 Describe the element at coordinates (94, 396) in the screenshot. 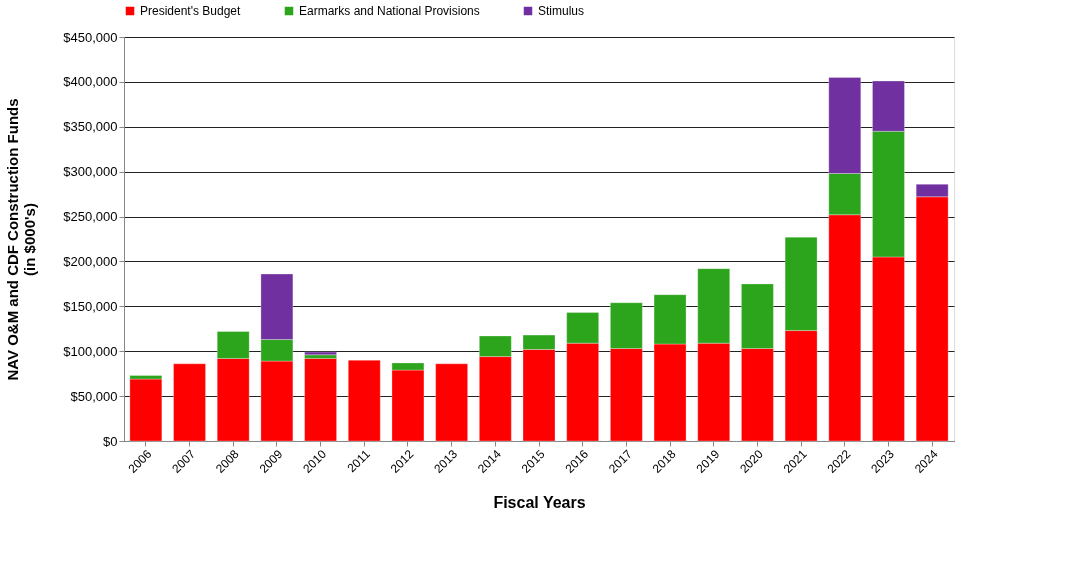

I see `y-tick-label: $50,000` at that location.